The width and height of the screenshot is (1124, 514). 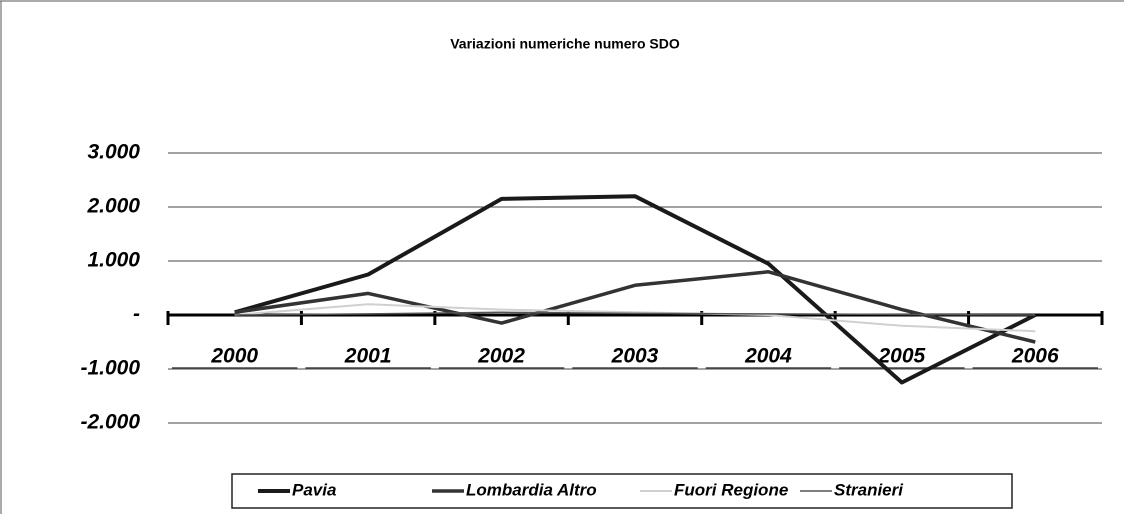 I want to click on y-tick-label: -1.000, so click(x=110, y=368).